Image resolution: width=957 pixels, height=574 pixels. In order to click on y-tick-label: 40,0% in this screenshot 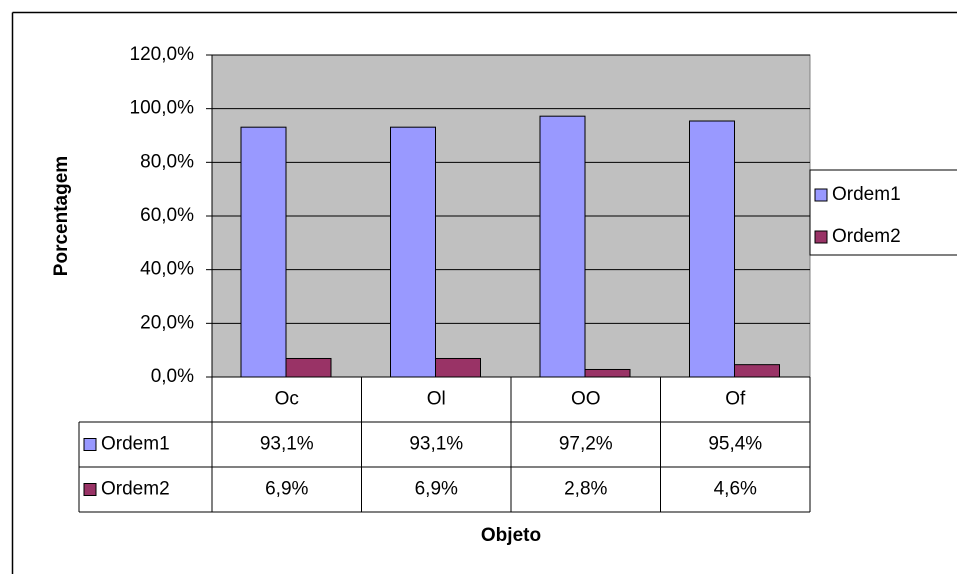, I will do `click(167, 269)`.